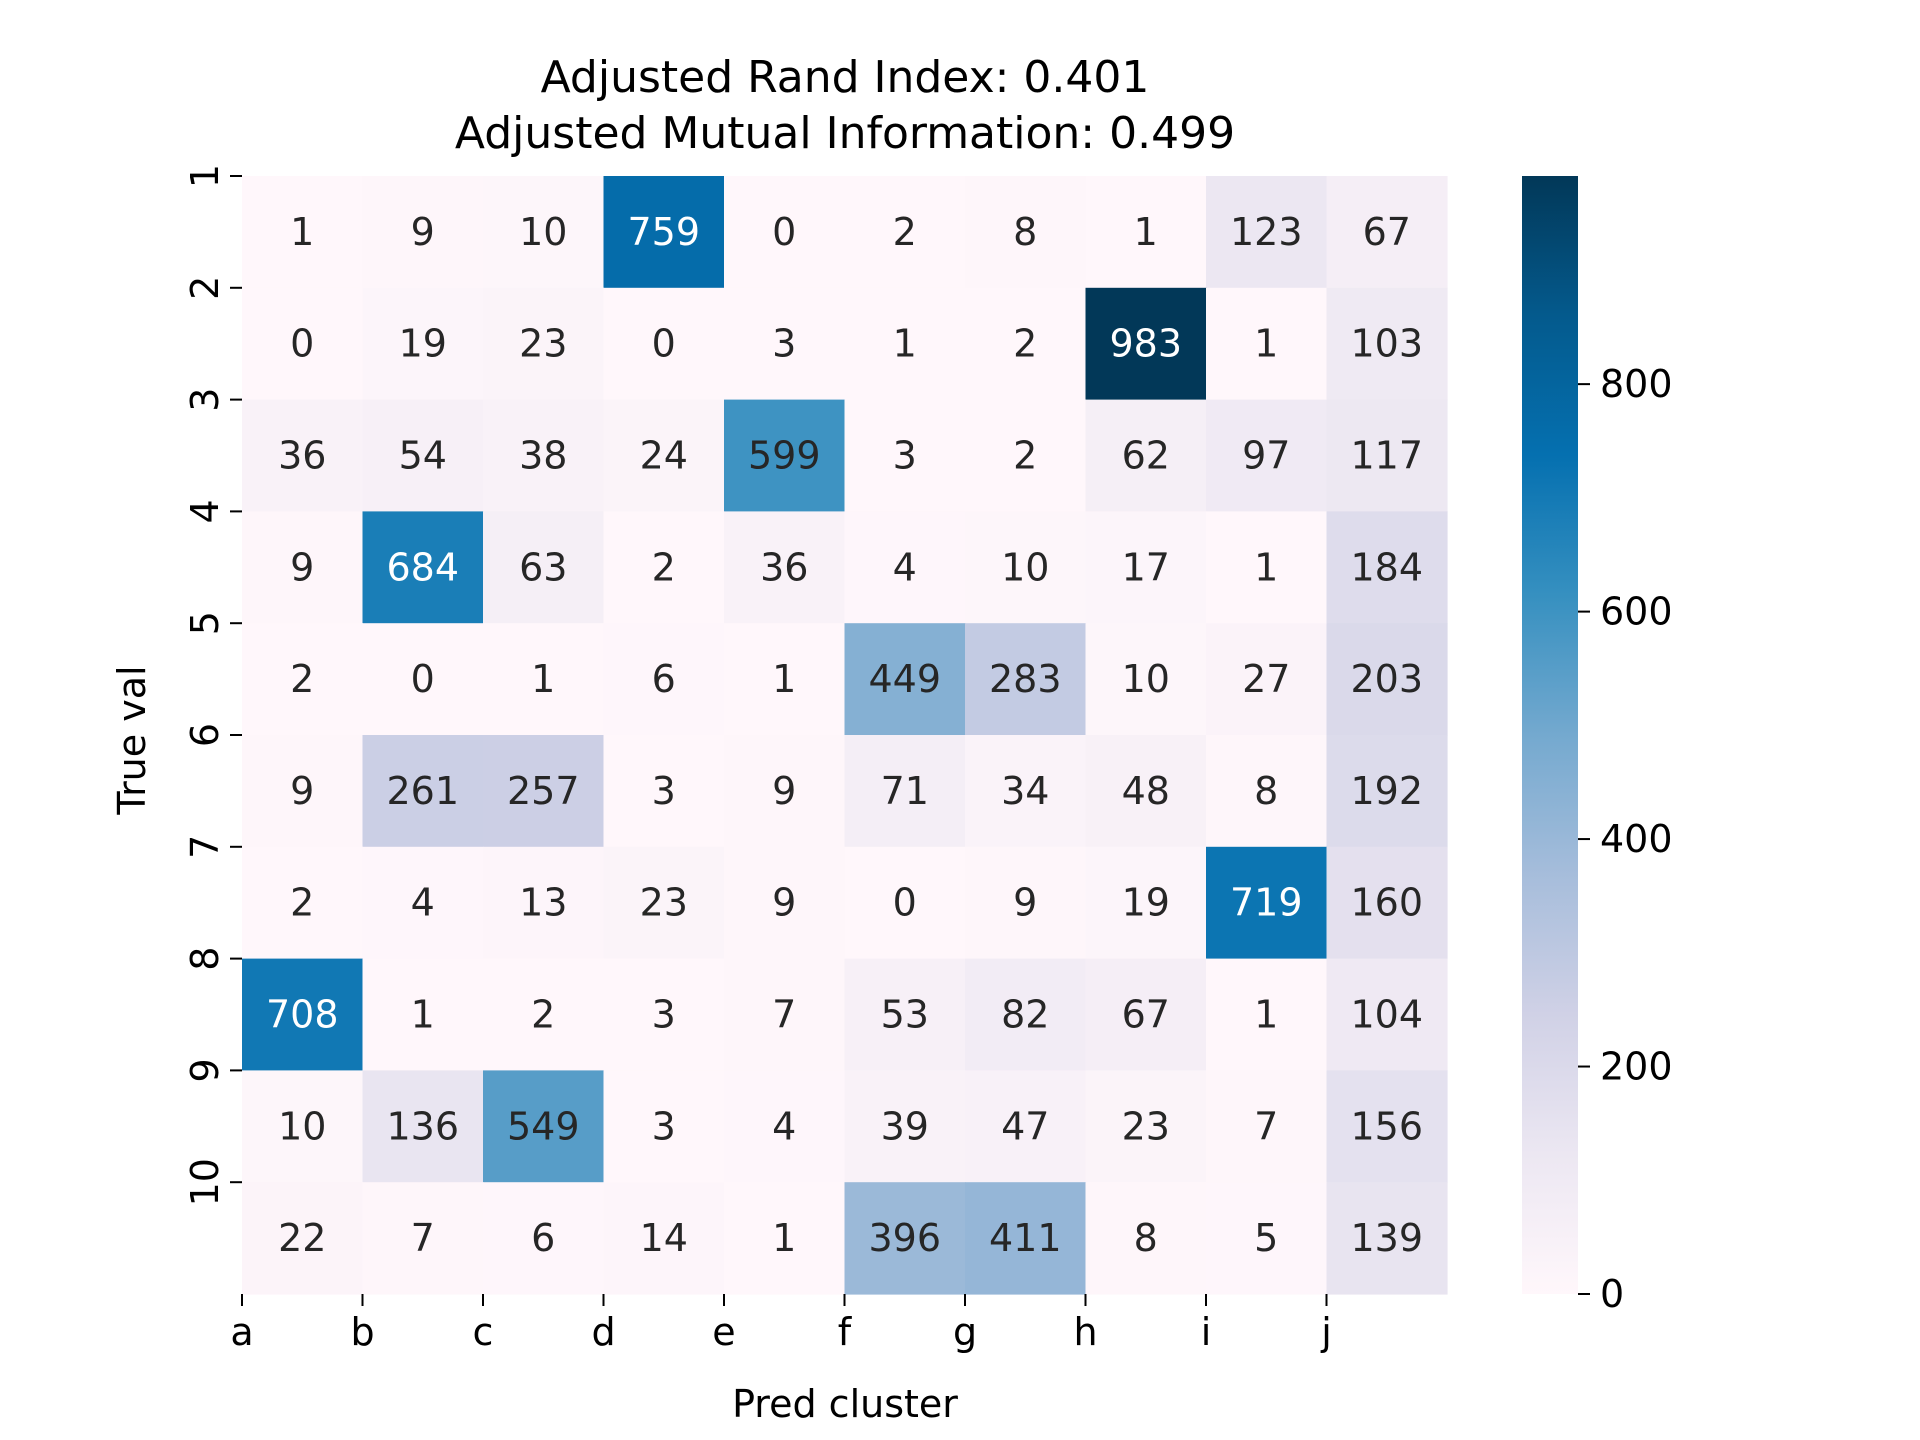  Describe the element at coordinates (603, 1332) in the screenshot. I see `x-tick-label: d` at that location.